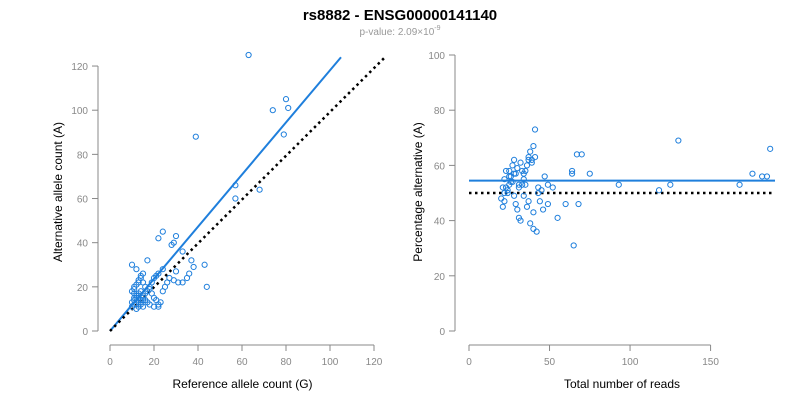 The image size is (800, 405). I want to click on left-x-tick-label: 40, so click(198, 362).